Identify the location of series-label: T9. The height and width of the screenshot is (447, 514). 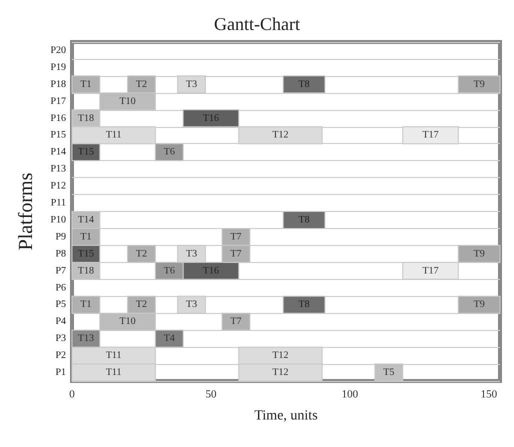
(479, 304).